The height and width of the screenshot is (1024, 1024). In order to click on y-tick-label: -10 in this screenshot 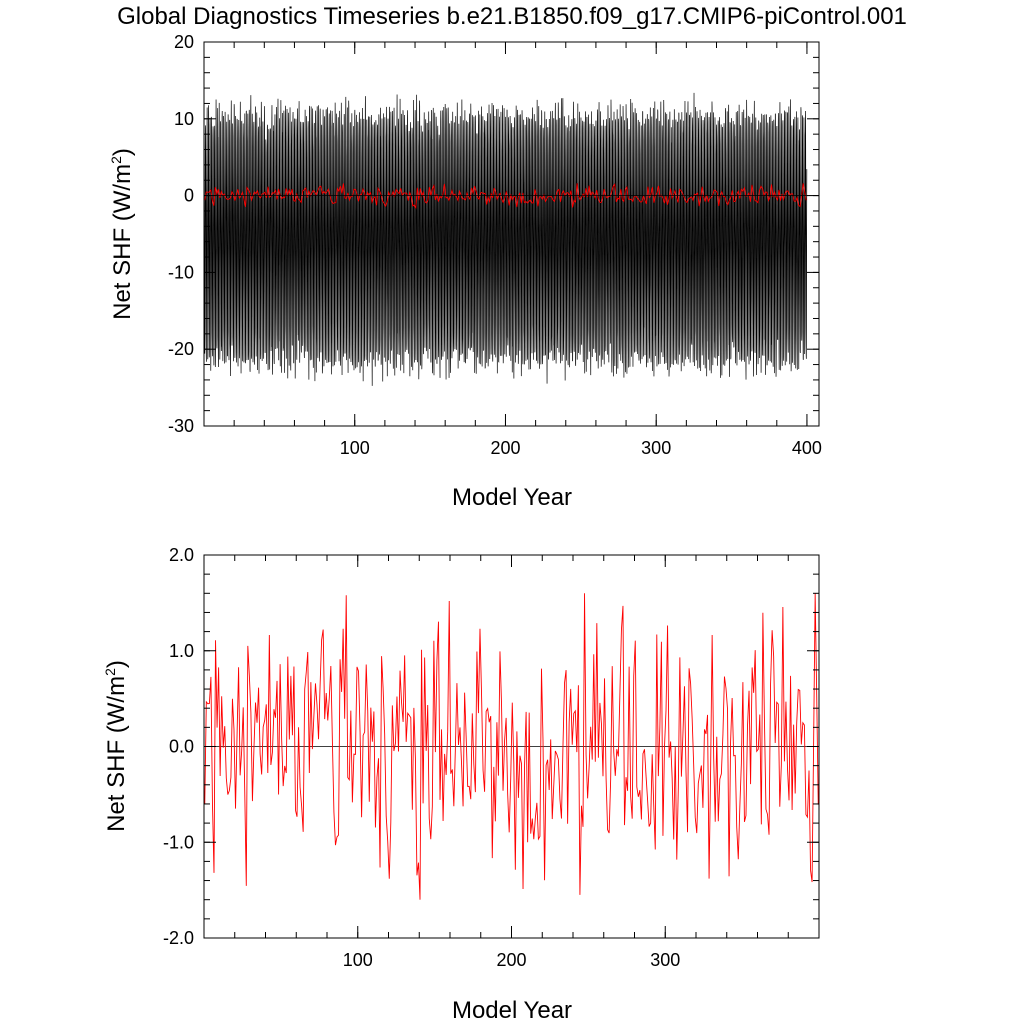, I will do `click(181, 272)`.